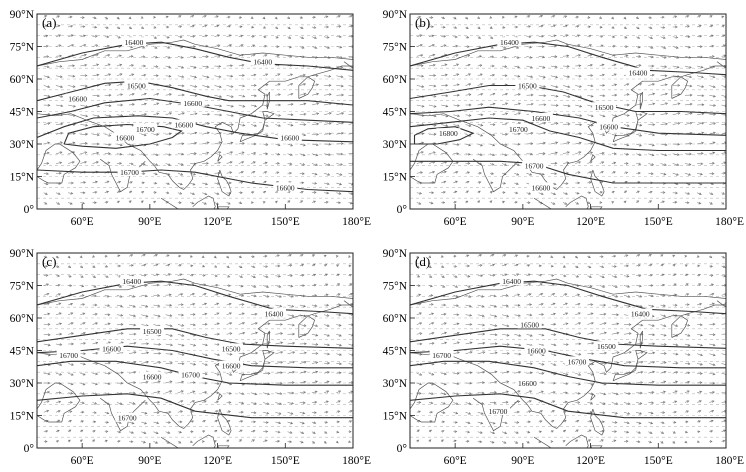  What do you see at coordinates (29, 210) in the screenshot?
I see `lat-tick-label: 0°` at bounding box center [29, 210].